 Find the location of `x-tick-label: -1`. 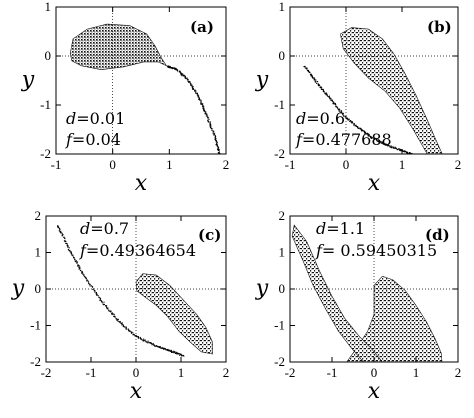

x-tick-label: -1 is located at coordinates (56, 164).